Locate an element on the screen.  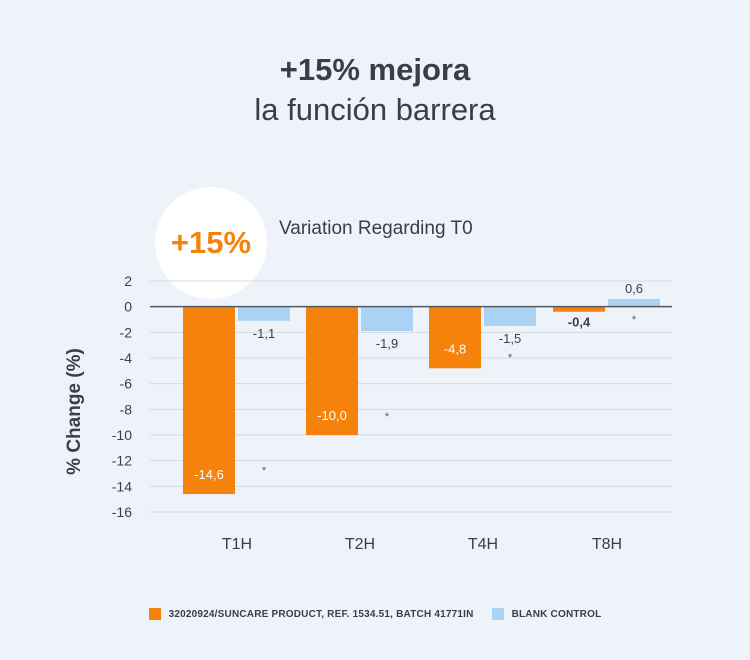
headline-sub: la función barrera is located at coordinates (375, 109).